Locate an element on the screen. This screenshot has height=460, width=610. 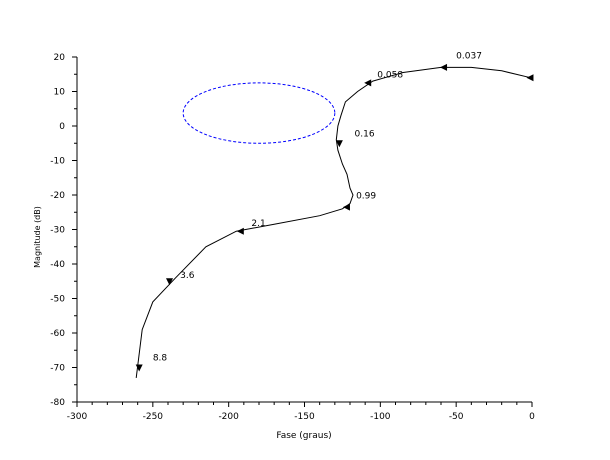
x-tick-label: -150 is located at coordinates (304, 417).